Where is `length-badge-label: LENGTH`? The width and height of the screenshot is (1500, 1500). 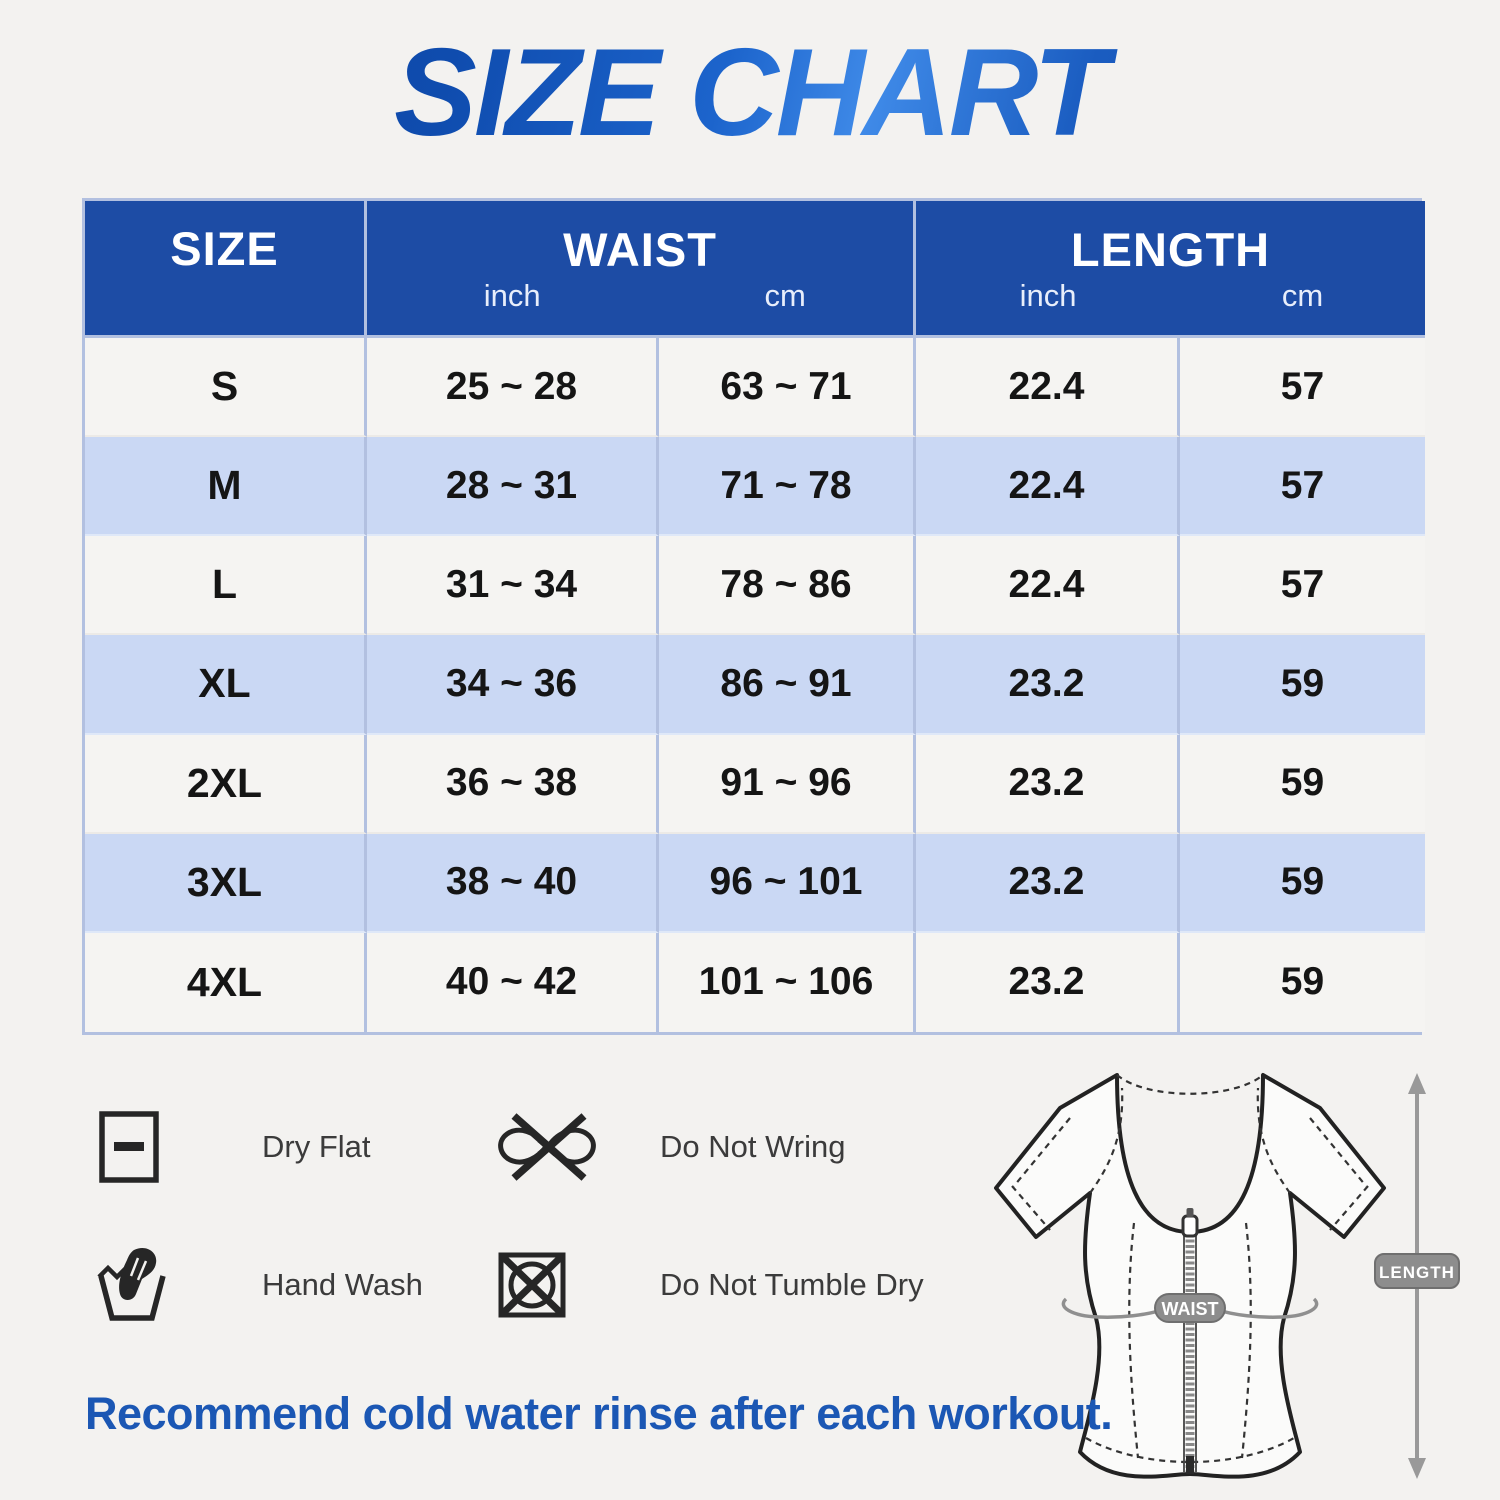
length-badge-label: LENGTH is located at coordinates (1417, 1272).